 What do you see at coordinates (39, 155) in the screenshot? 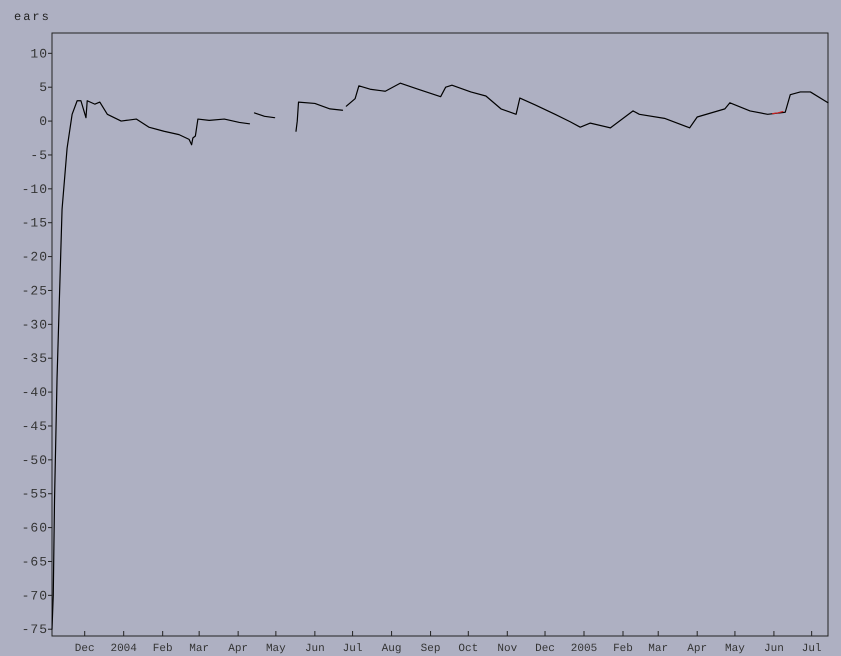
I see `y-tick-label: -5` at bounding box center [39, 155].